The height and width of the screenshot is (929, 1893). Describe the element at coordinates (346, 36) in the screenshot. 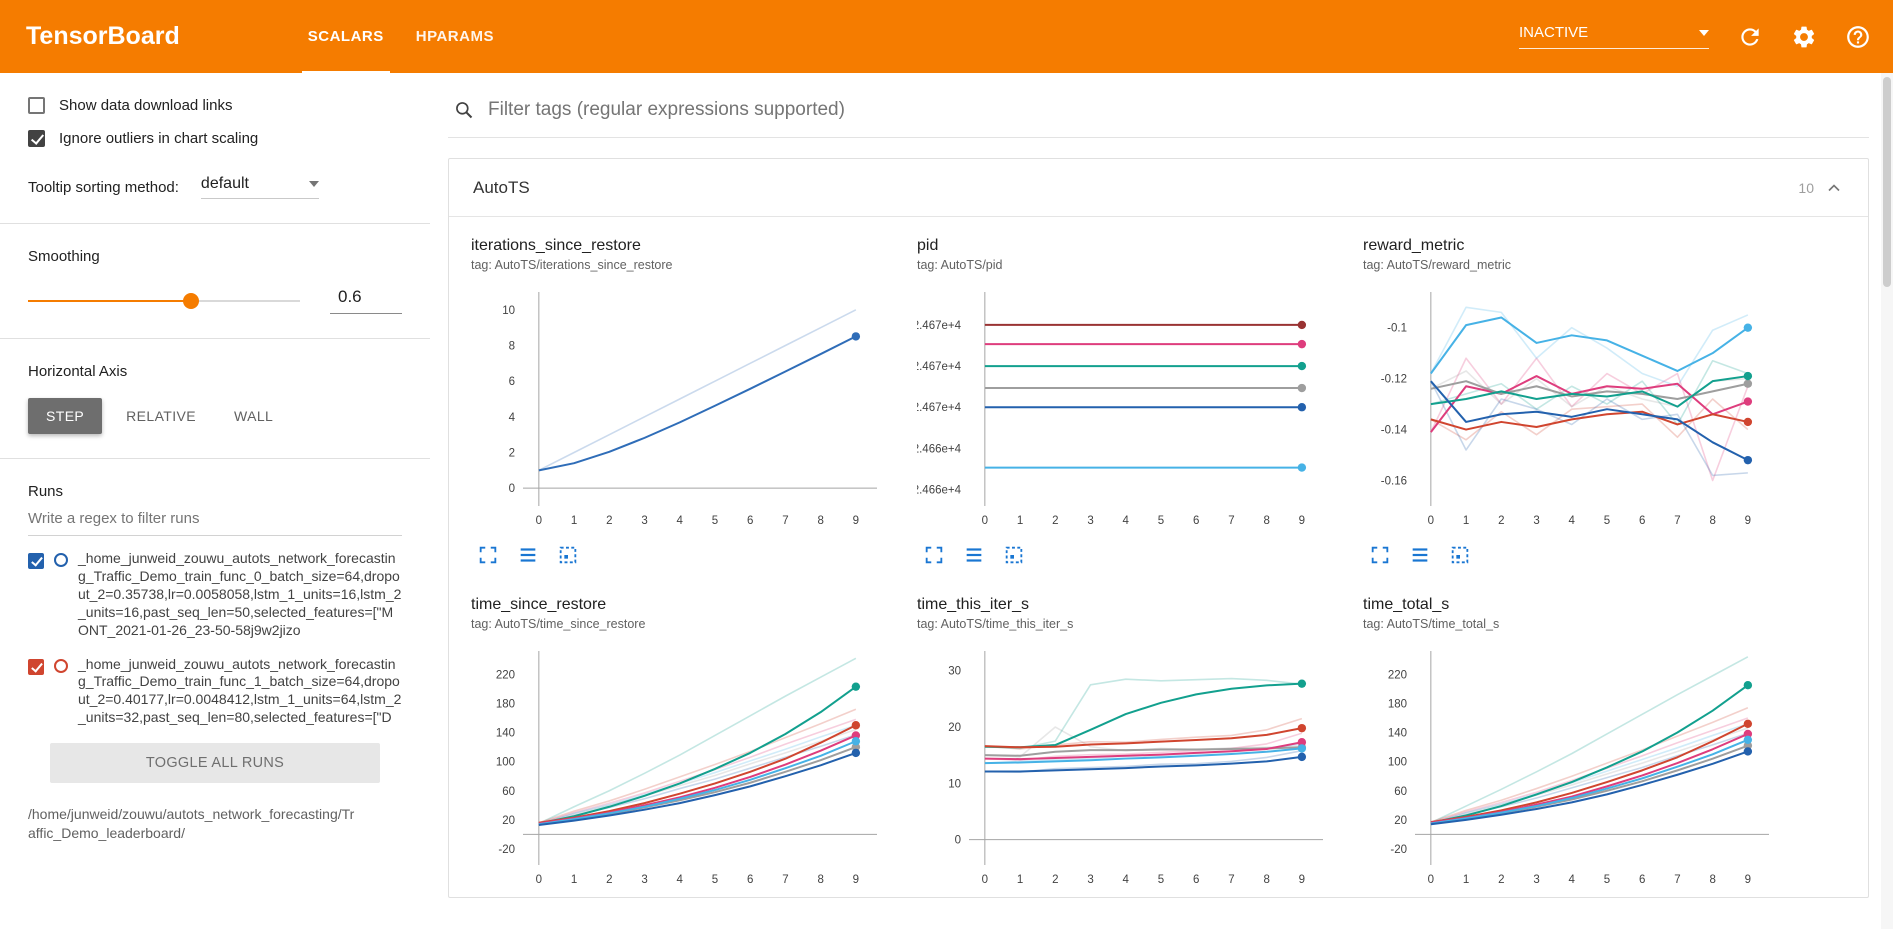

I see `tab-scalars: SCALARS` at that location.